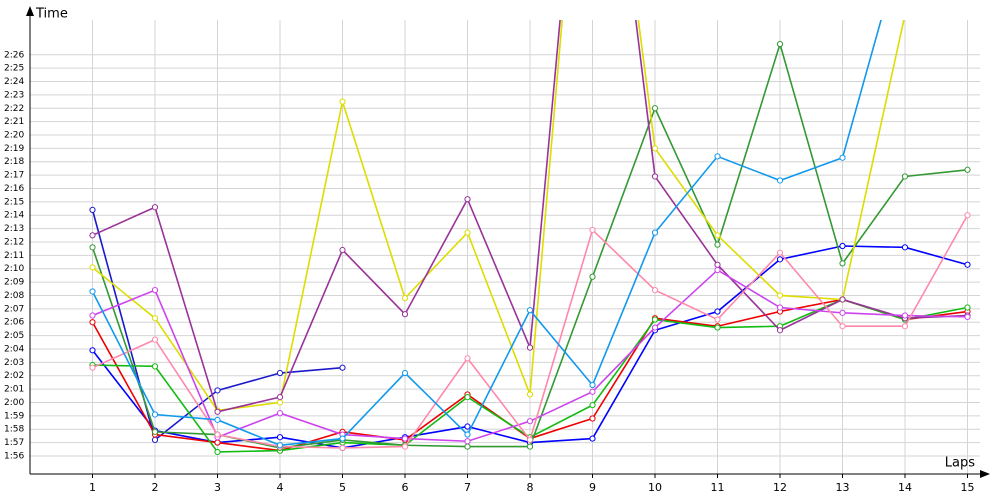  What do you see at coordinates (14, 229) in the screenshot?
I see `y-tick-label: 2:13` at bounding box center [14, 229].